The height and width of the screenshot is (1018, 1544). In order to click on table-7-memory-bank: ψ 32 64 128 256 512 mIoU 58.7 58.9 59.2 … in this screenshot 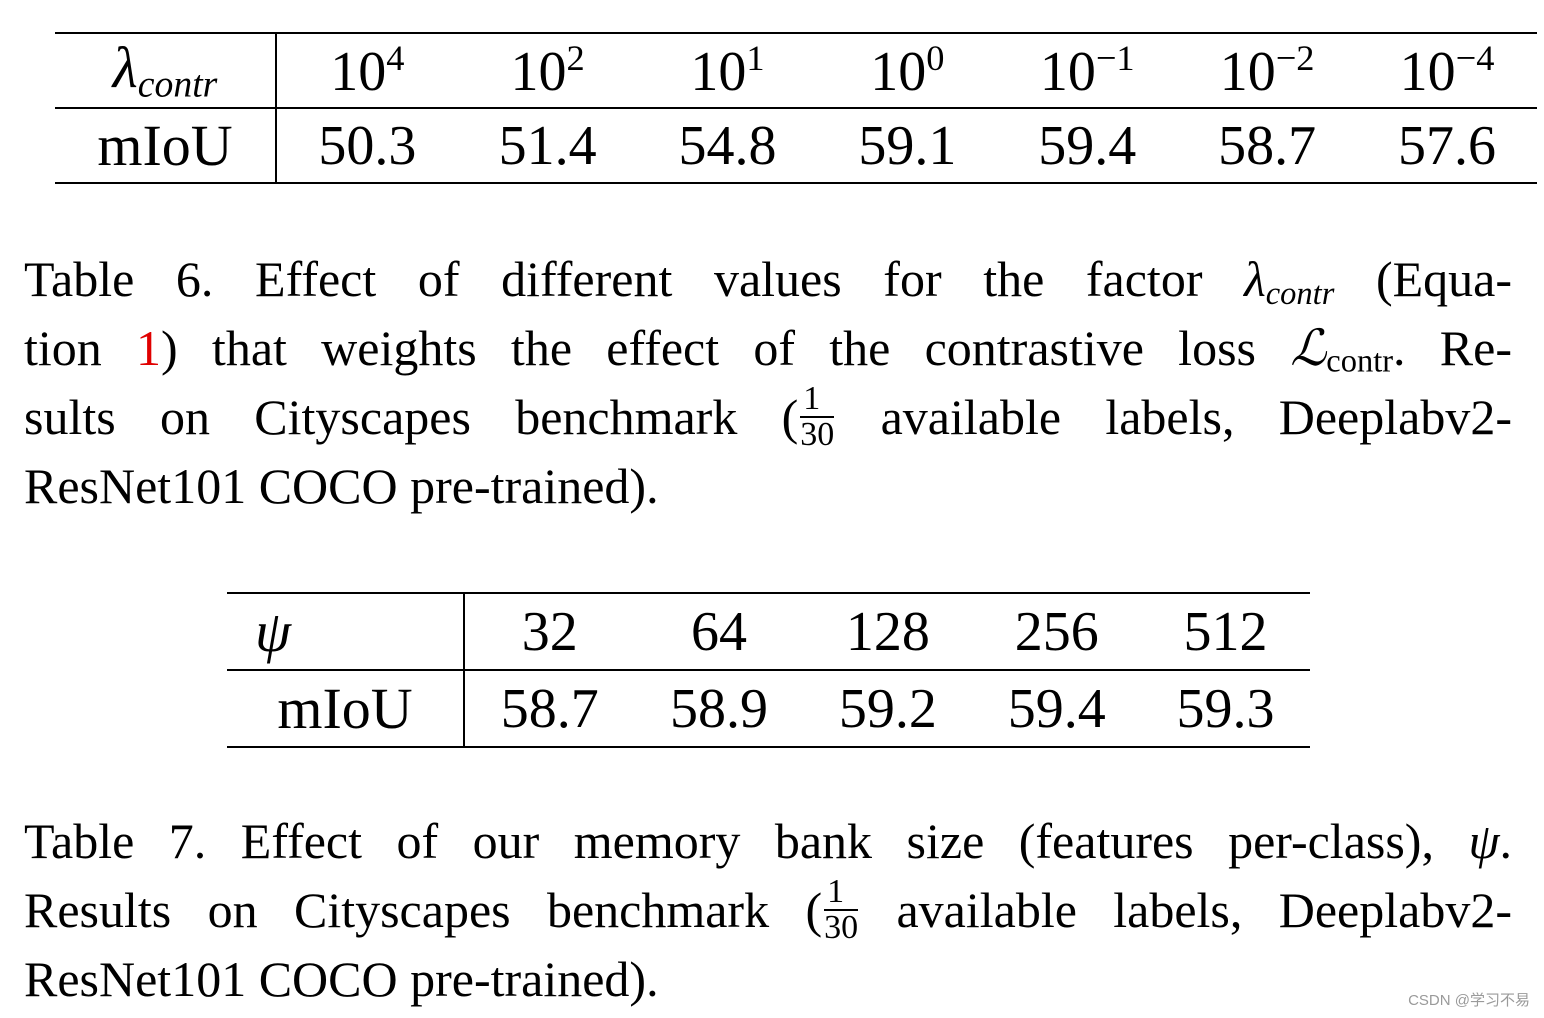, I will do `click(768, 670)`.